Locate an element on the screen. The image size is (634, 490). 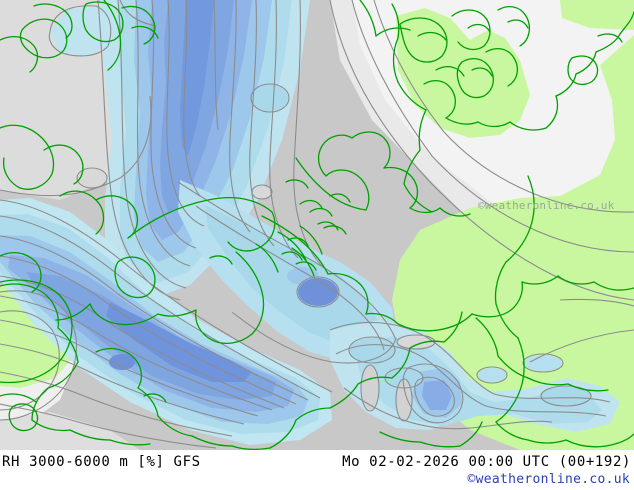
rh-band-green-denmark is located at coordinates (463, 73).